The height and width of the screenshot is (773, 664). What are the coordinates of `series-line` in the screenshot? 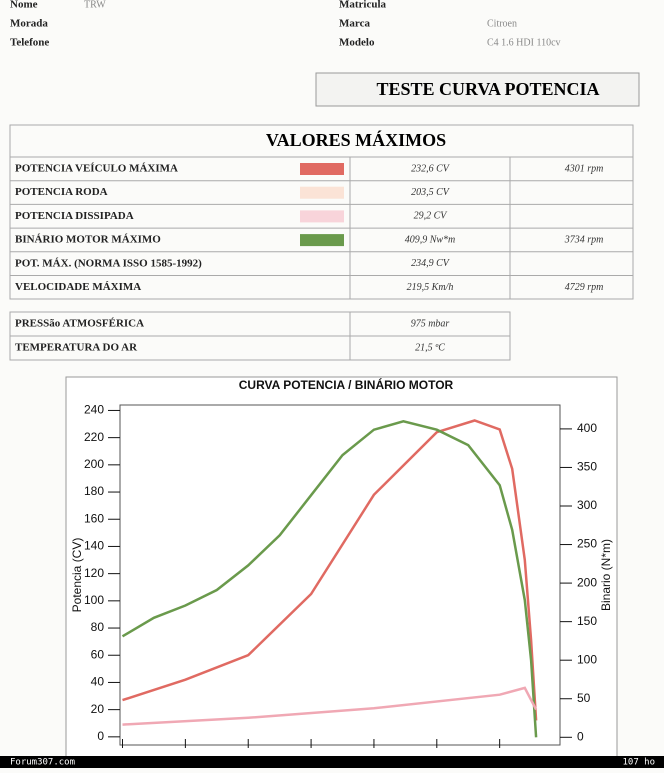 It's located at (330, 706).